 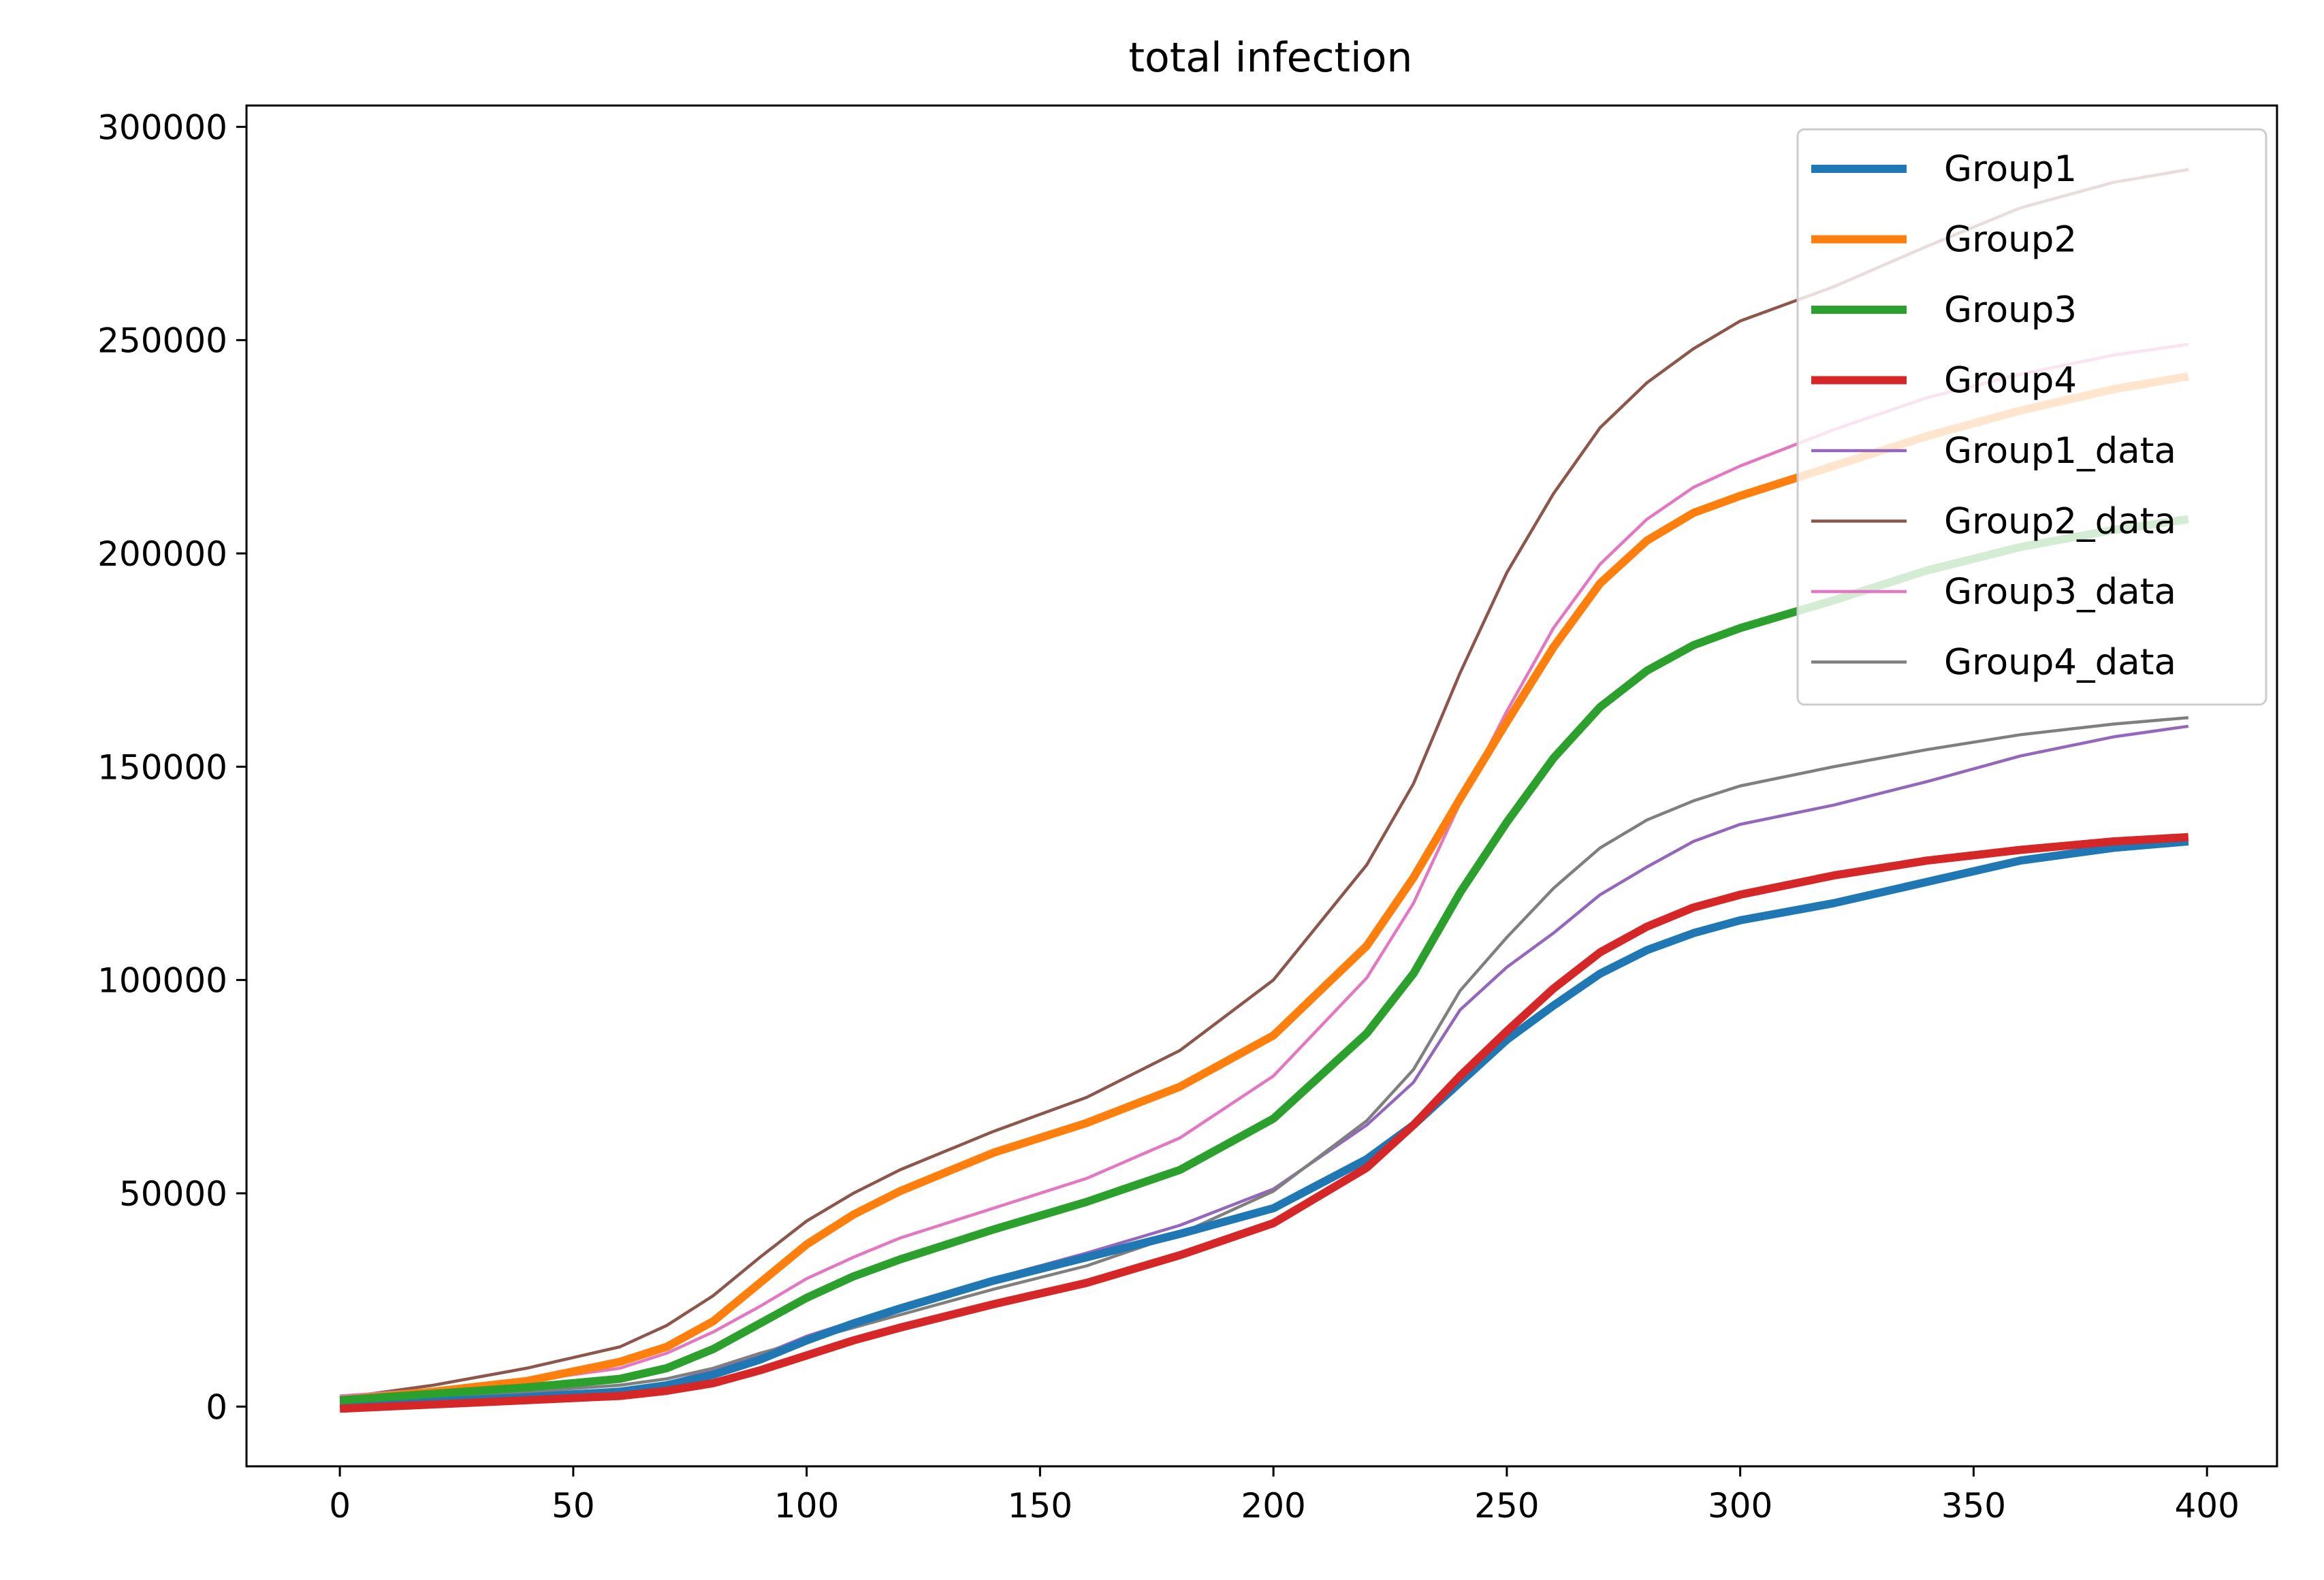 What do you see at coordinates (2060, 592) in the screenshot?
I see `legend-label: Group3_data` at bounding box center [2060, 592].